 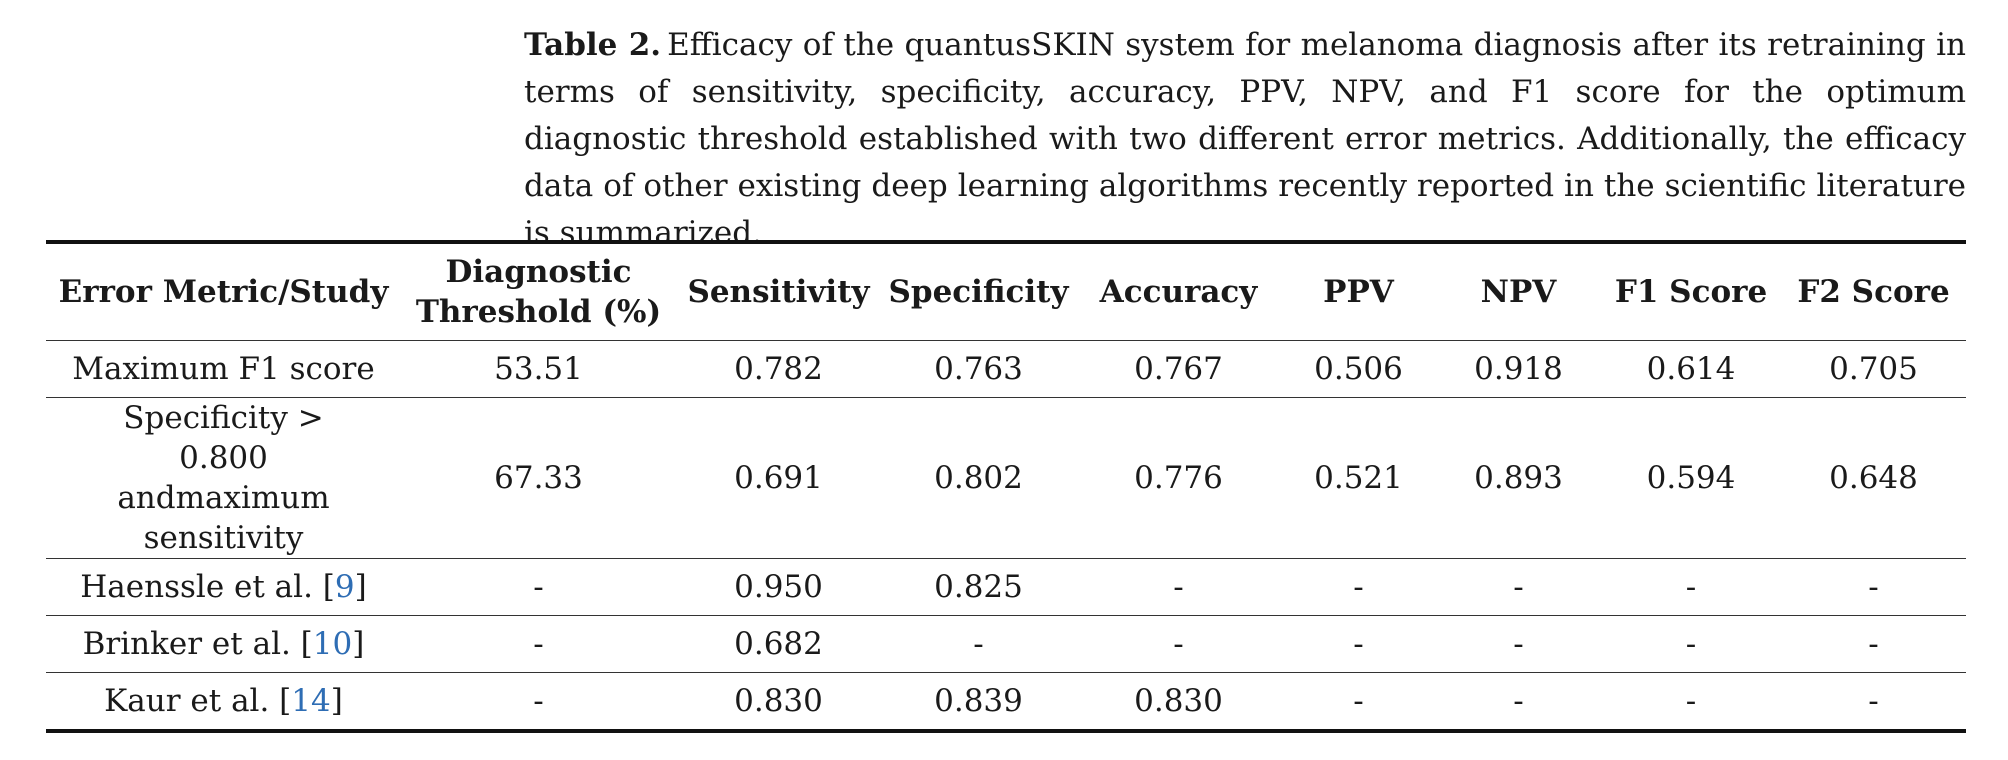 I want to click on value-cell: 0.950, so click(x=778, y=587).